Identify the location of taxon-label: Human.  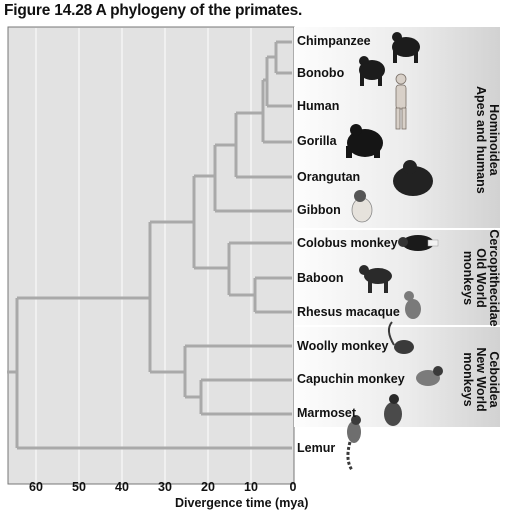
(318, 106).